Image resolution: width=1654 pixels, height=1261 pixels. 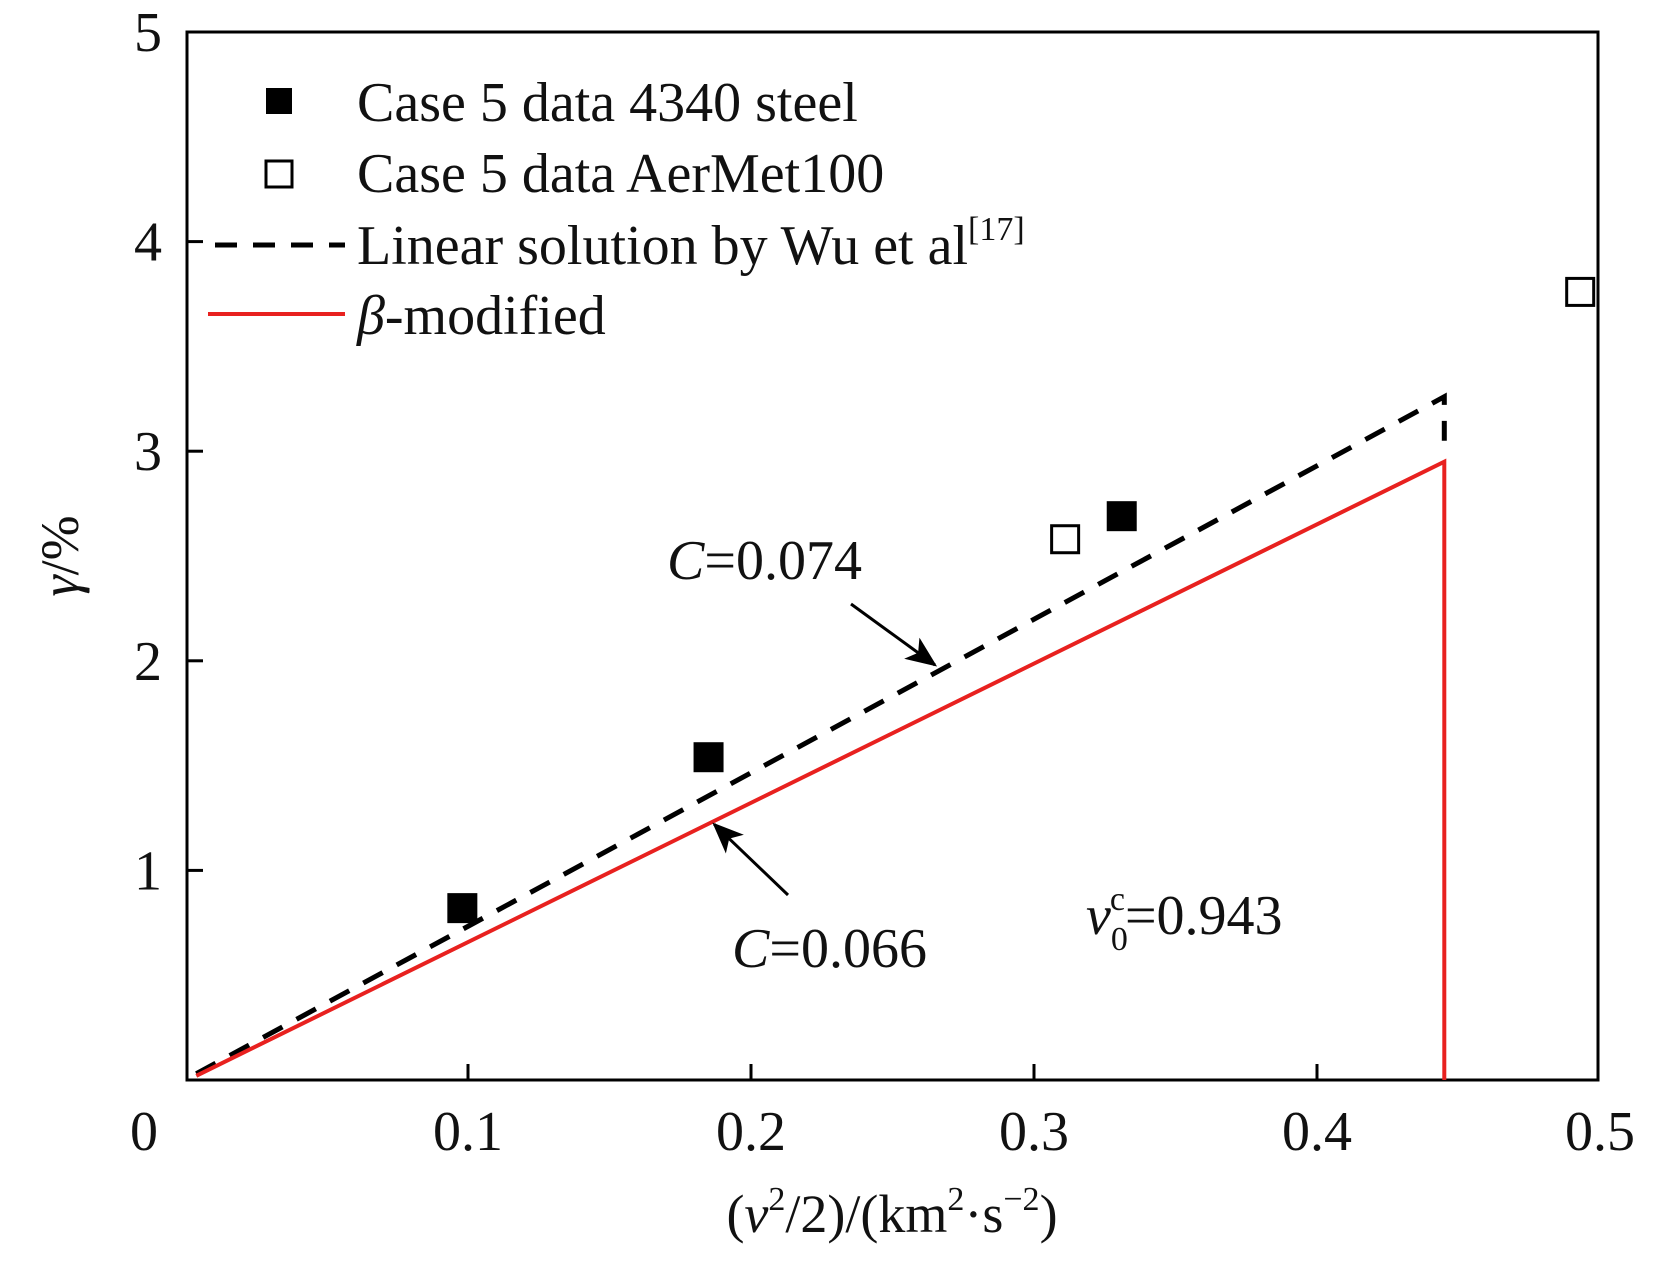 What do you see at coordinates (751, 859) in the screenshot?
I see `annotation-c066-arrow` at bounding box center [751, 859].